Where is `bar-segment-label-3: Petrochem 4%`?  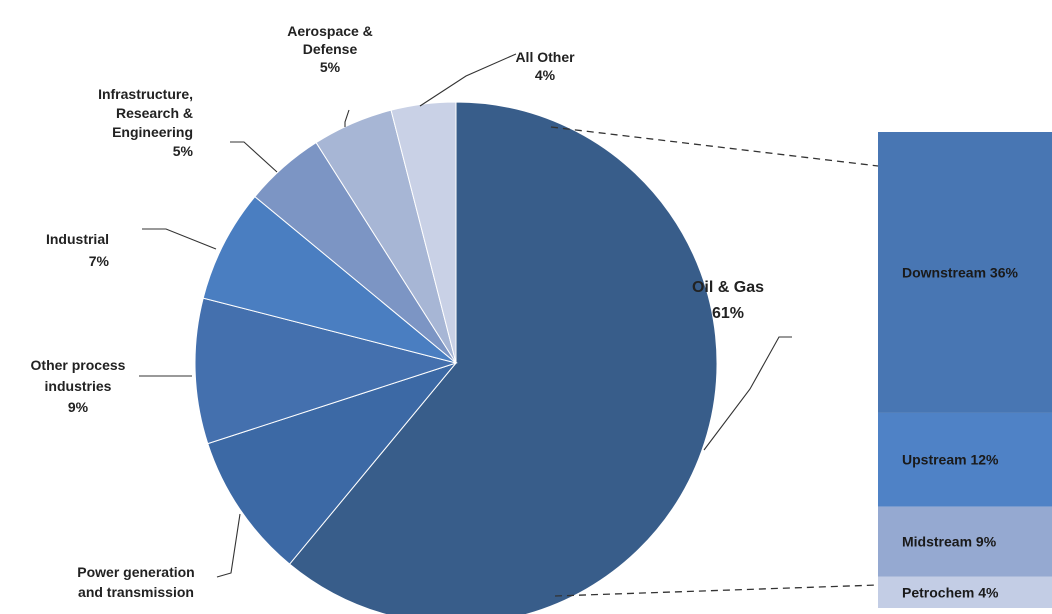
bar-segment-label-3: Petrochem 4% is located at coordinates (950, 592).